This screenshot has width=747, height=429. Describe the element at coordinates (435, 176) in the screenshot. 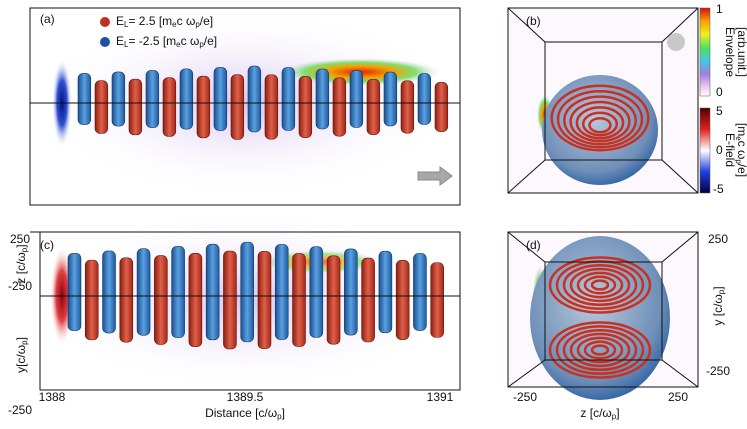

I see `direction-arrow` at that location.